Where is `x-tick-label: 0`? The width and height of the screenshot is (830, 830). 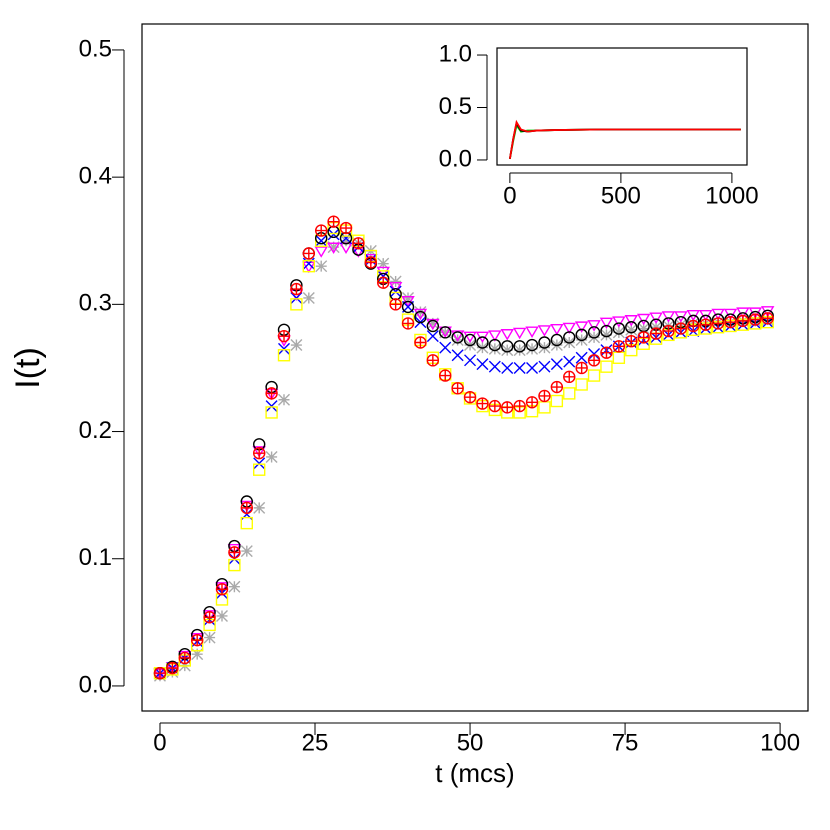
x-tick-label: 0 is located at coordinates (159, 742).